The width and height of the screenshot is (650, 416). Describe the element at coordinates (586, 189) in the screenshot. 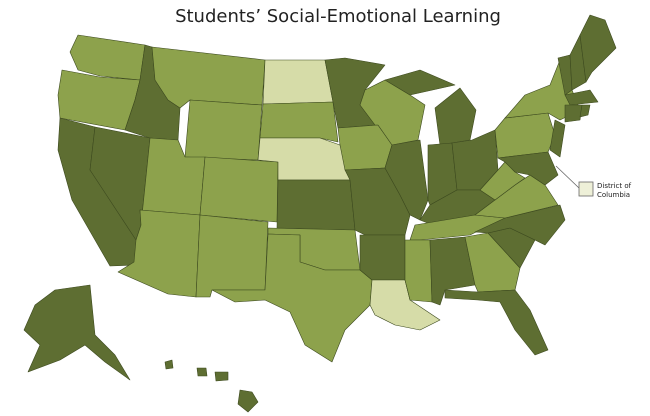

I see `dc-swatch` at that location.